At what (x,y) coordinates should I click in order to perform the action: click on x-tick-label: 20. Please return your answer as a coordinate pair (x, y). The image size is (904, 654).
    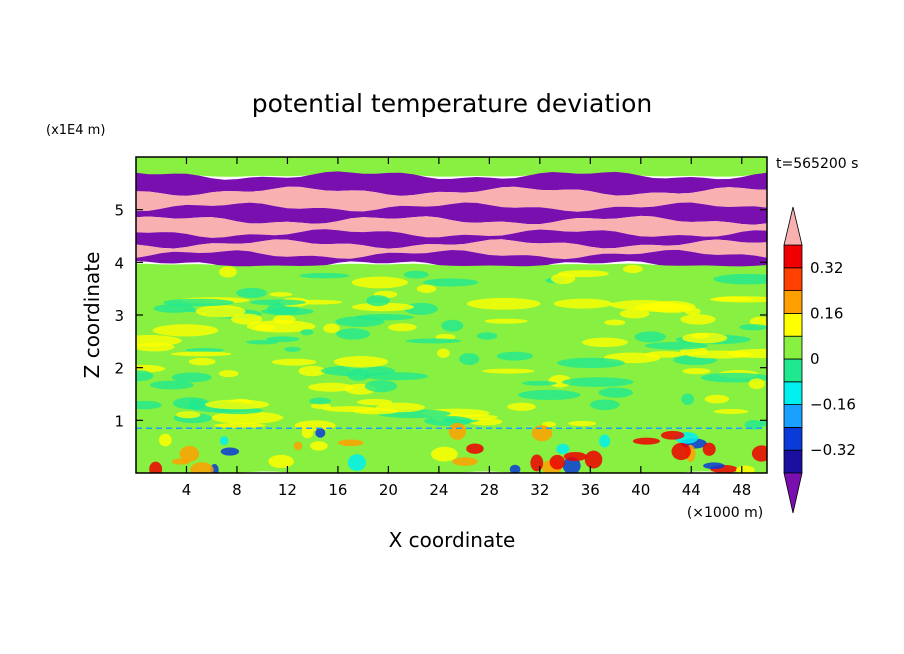
    Looking at the image, I should click on (388, 490).